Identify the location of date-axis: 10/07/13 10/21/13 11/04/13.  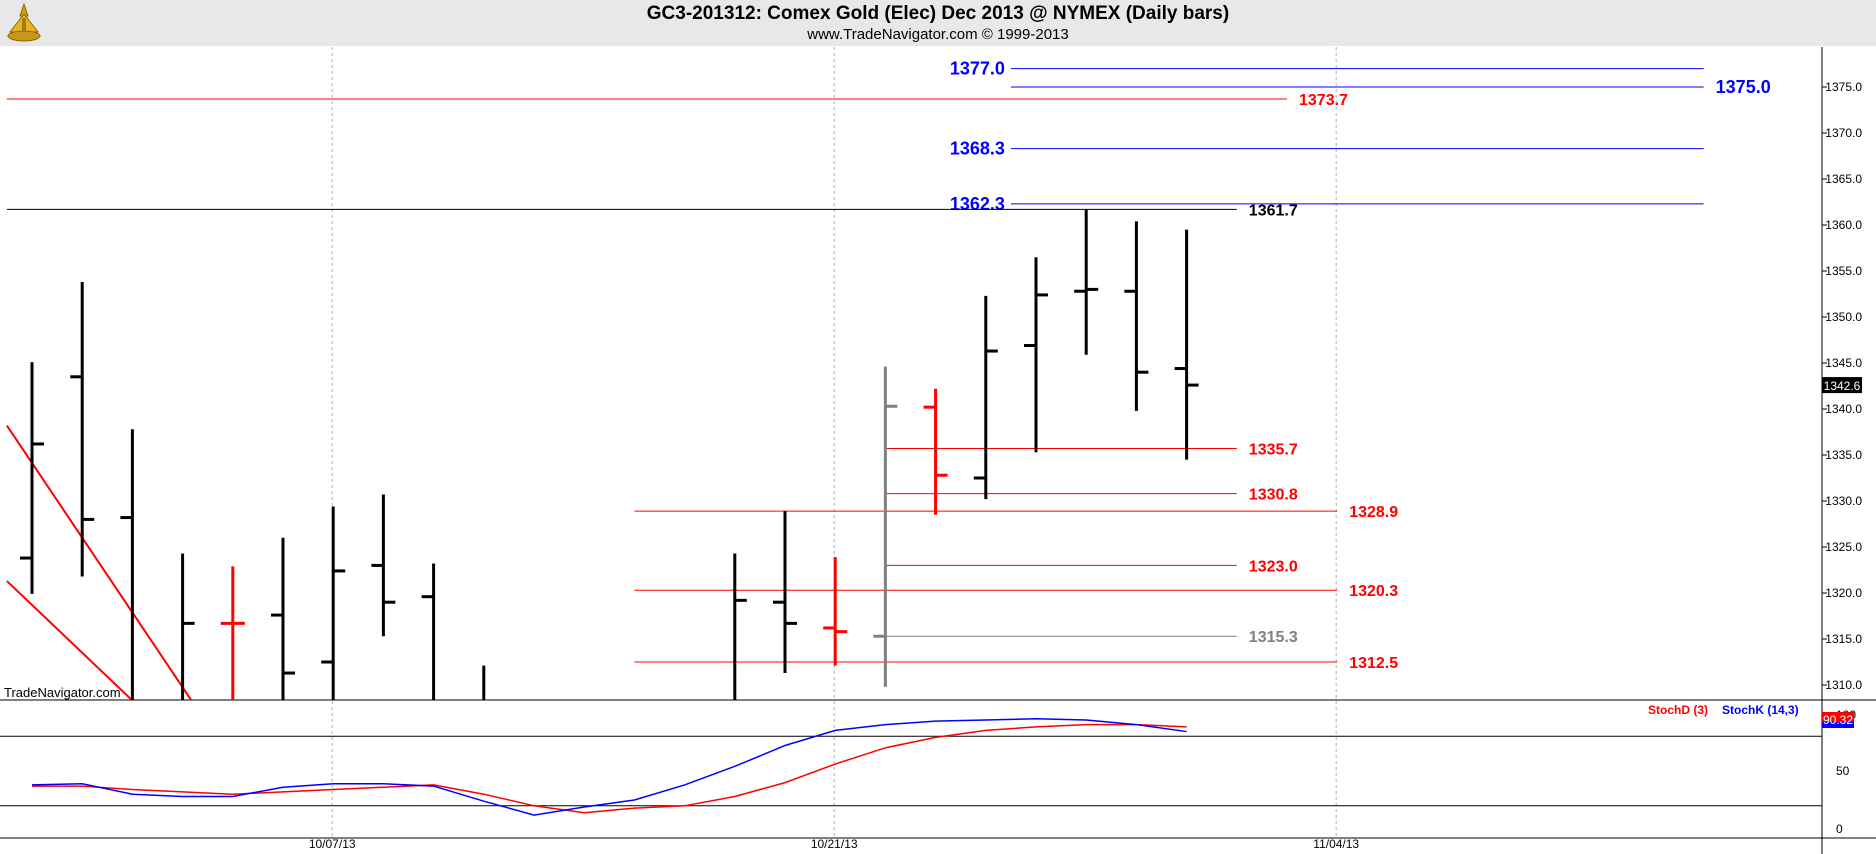
(834, 844).